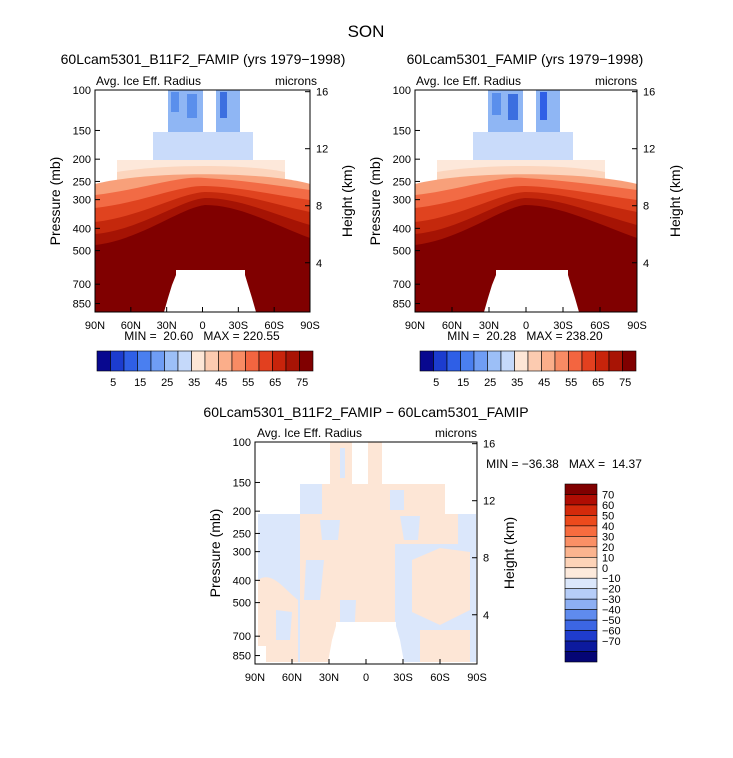  What do you see at coordinates (322, 93) in the screenshot?
I see `height-tick-label: 16` at bounding box center [322, 93].